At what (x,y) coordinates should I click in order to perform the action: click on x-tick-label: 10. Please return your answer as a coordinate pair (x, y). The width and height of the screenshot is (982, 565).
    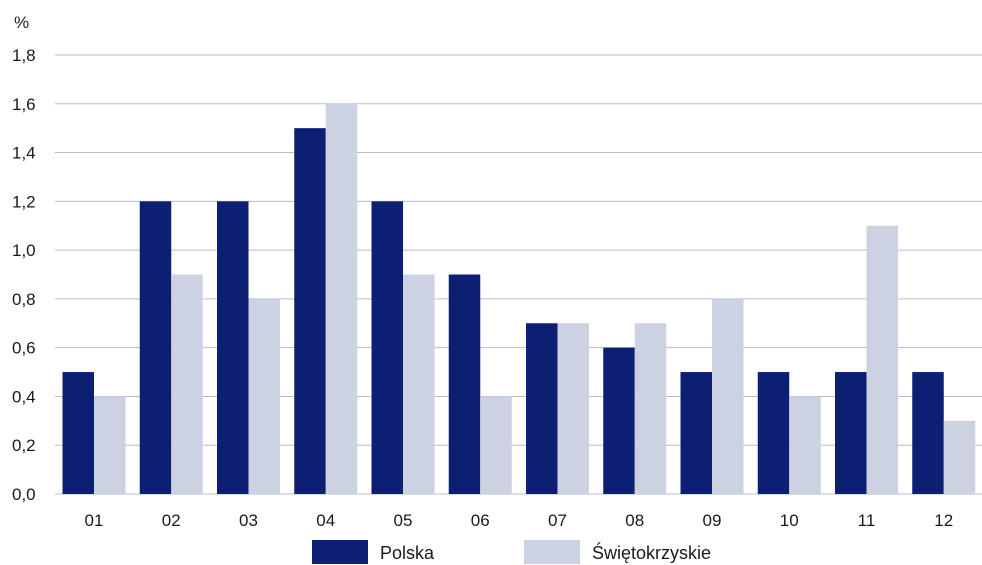
    Looking at the image, I should click on (789, 520).